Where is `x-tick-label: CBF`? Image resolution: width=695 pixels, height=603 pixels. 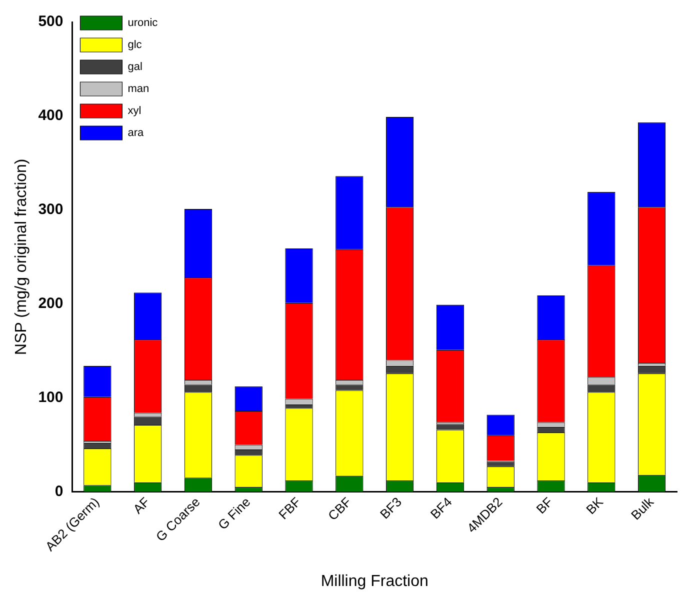
x-tick-label: CBF is located at coordinates (339, 509).